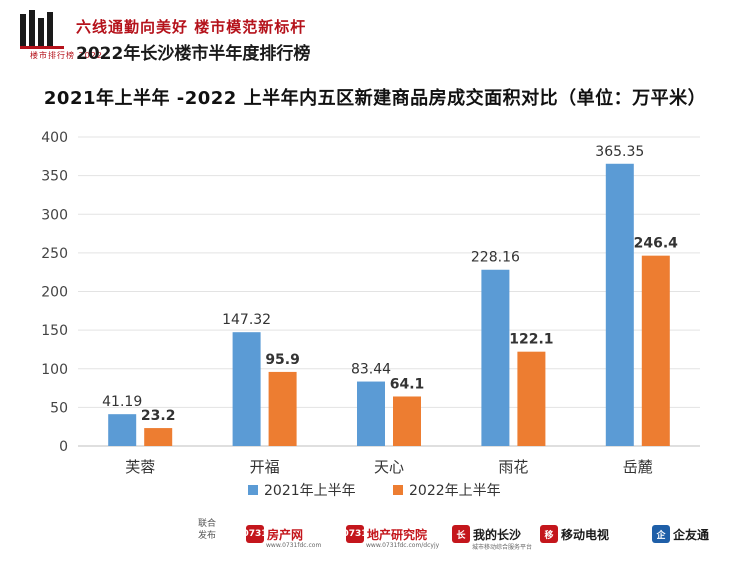 Image resolution: width=750 pixels, height=566 pixels. I want to click on legend-label: 2021年上半年, so click(310, 491).